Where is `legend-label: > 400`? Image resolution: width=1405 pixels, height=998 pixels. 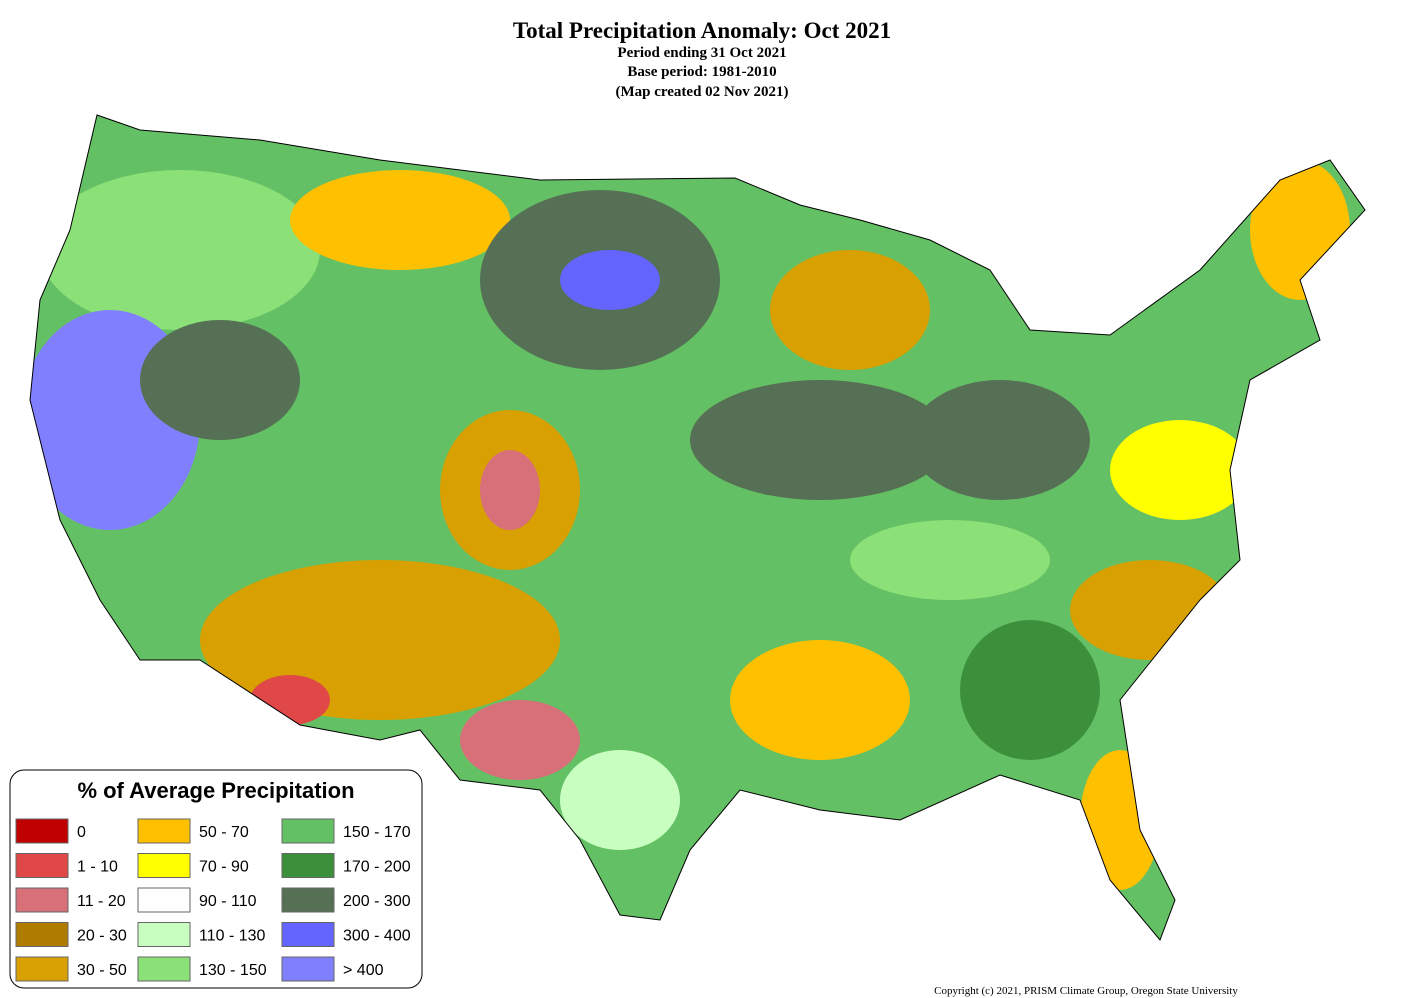
legend-label: > 400 is located at coordinates (363, 970).